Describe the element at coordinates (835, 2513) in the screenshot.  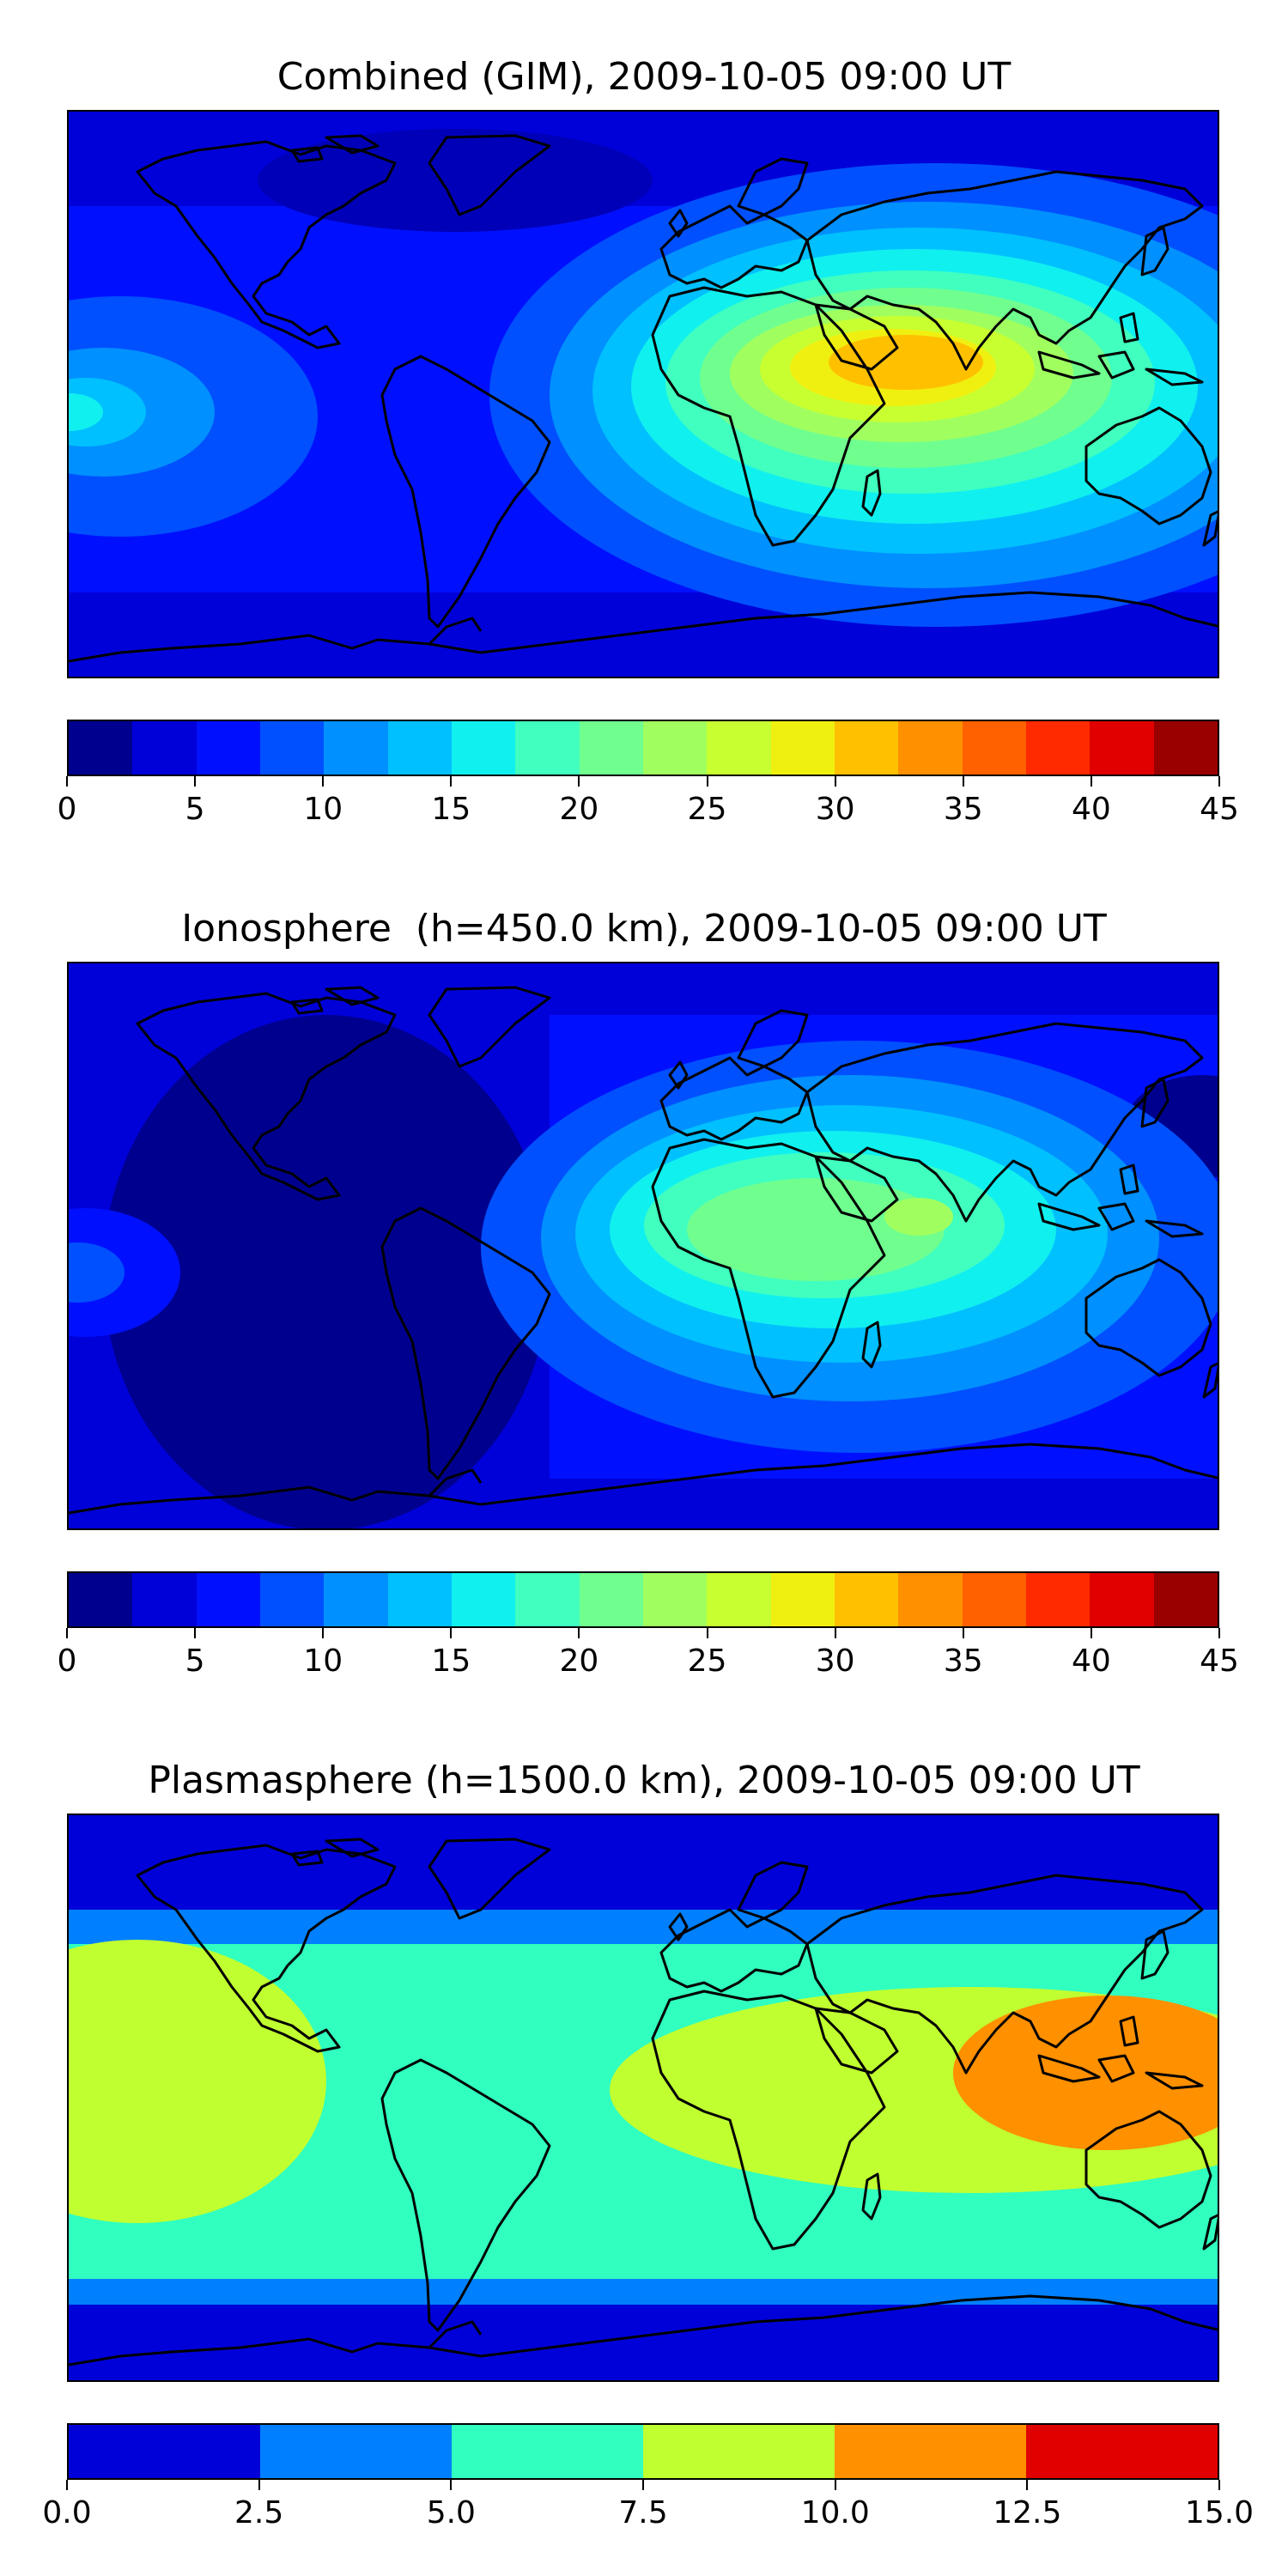
I see `colorbar-tick-label: 10.0` at that location.